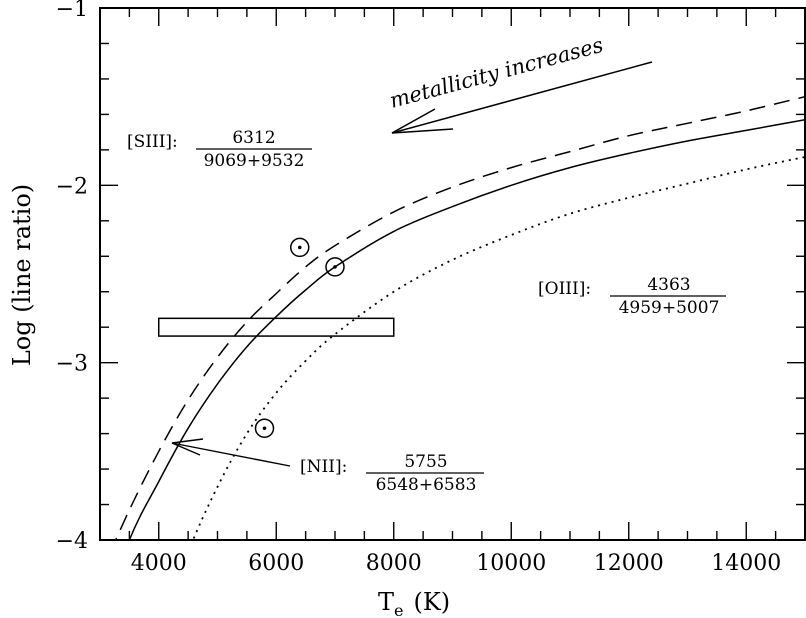 This screenshot has width=806, height=618. What do you see at coordinates (72, 541) in the screenshot?
I see `y-tick-label: −4` at bounding box center [72, 541].